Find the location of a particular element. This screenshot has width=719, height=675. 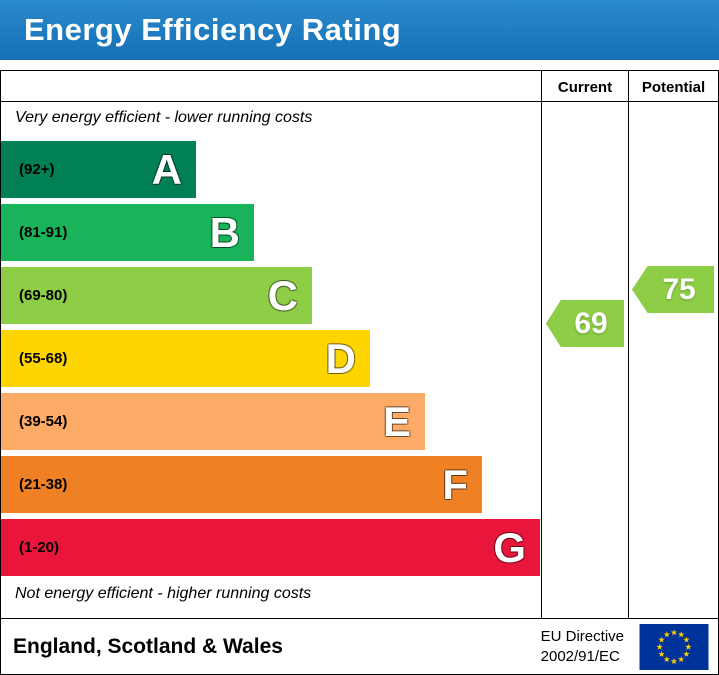

band-row-e: (39-54) E is located at coordinates (271, 421).